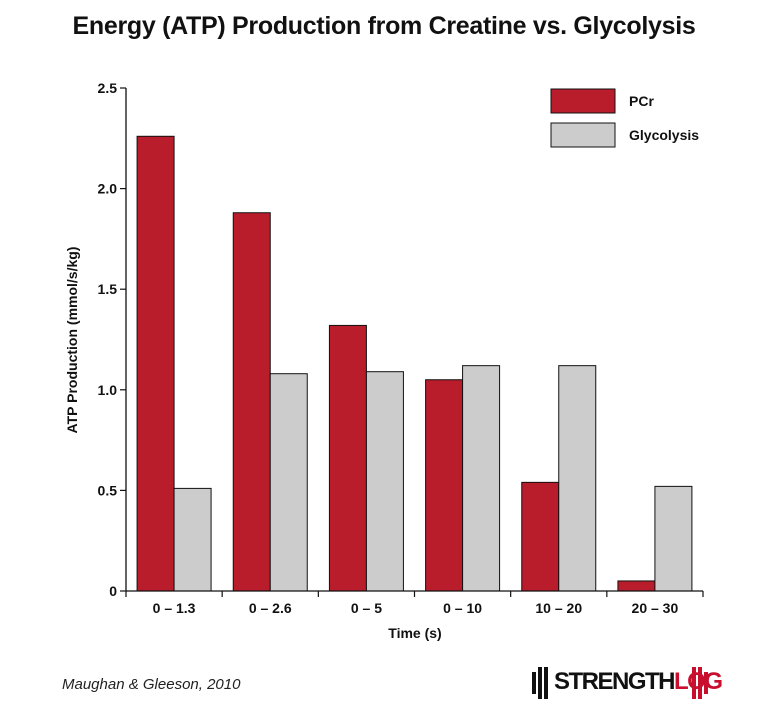  Describe the element at coordinates (108, 490) in the screenshot. I see `y-tick-label-1: 0.5` at that location.